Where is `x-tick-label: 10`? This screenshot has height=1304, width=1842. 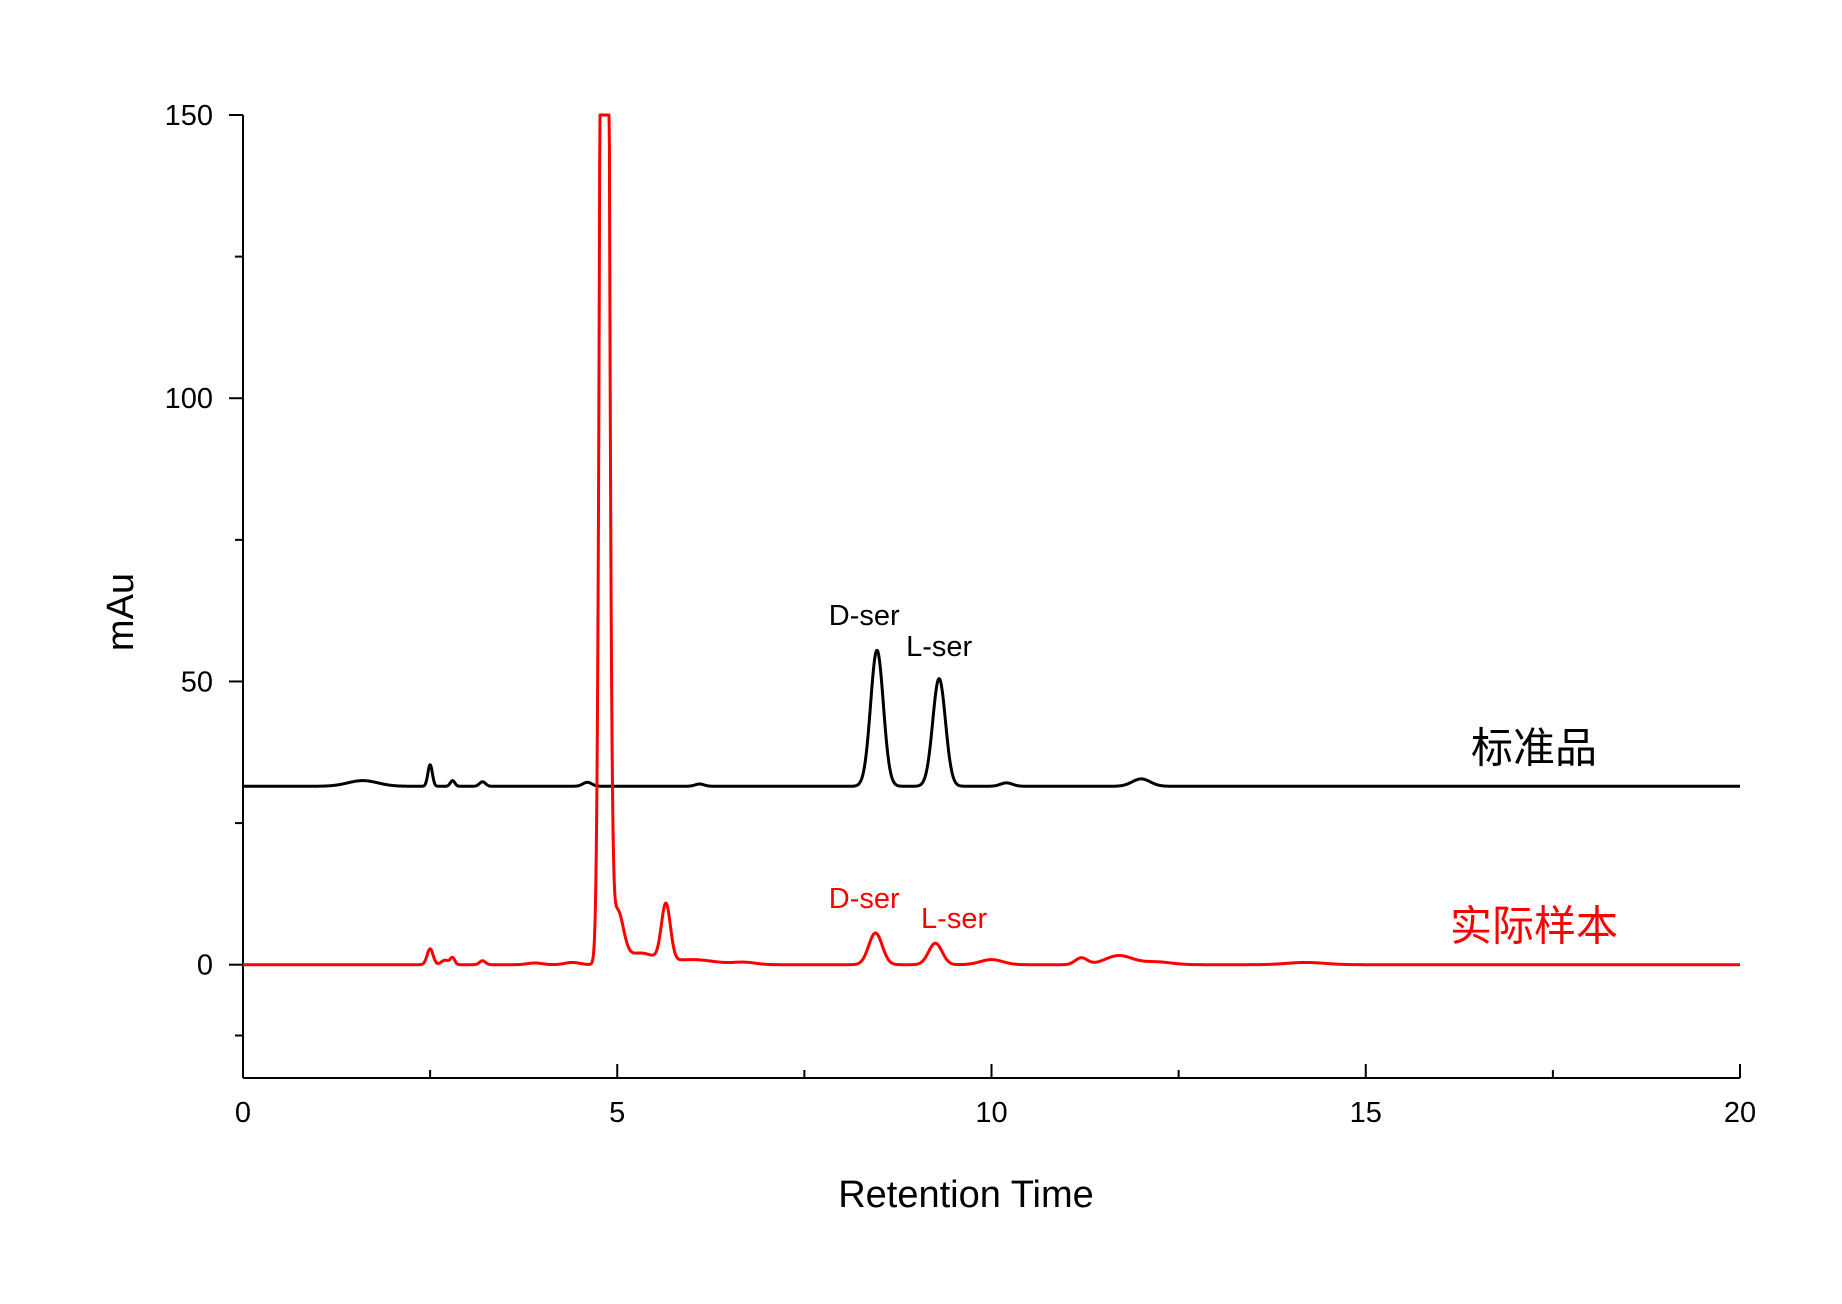
x-tick-label: 10 is located at coordinates (991, 1113).